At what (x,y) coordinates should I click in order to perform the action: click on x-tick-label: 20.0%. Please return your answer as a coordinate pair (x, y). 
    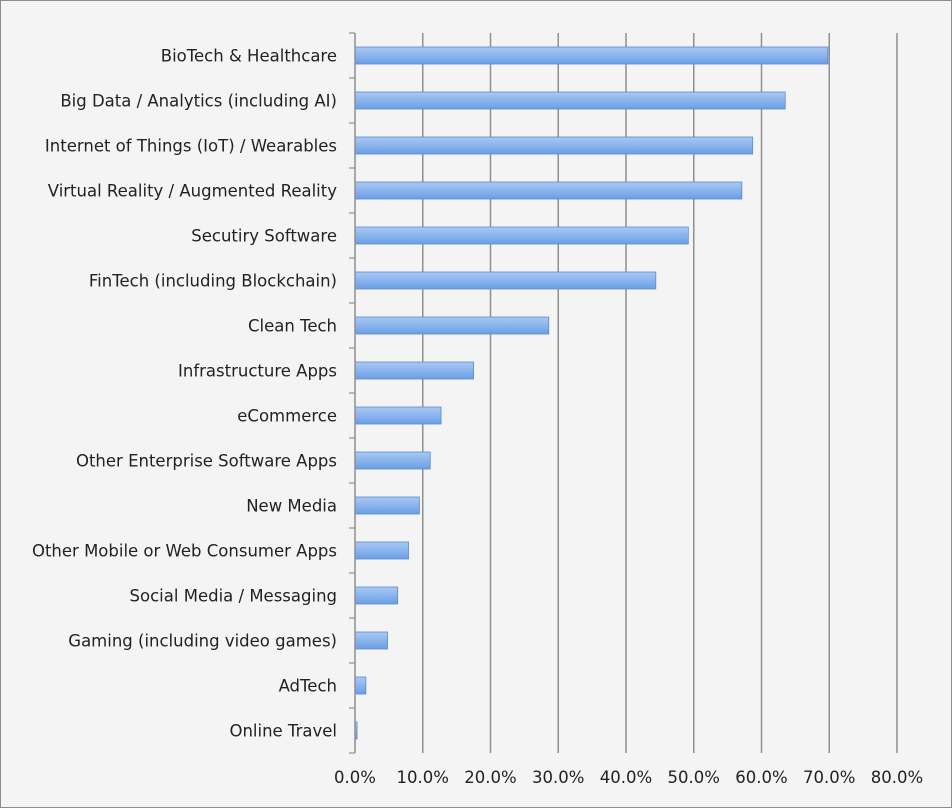
    Looking at the image, I should click on (490, 777).